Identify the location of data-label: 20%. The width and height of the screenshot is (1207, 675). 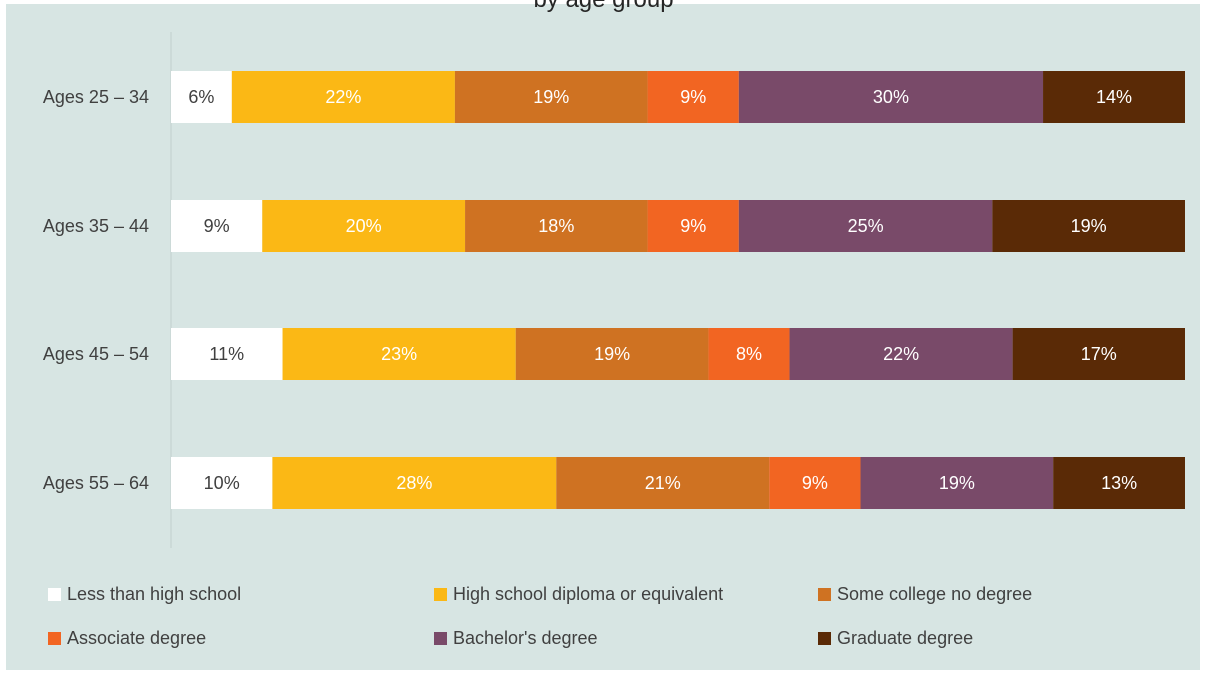
(364, 226).